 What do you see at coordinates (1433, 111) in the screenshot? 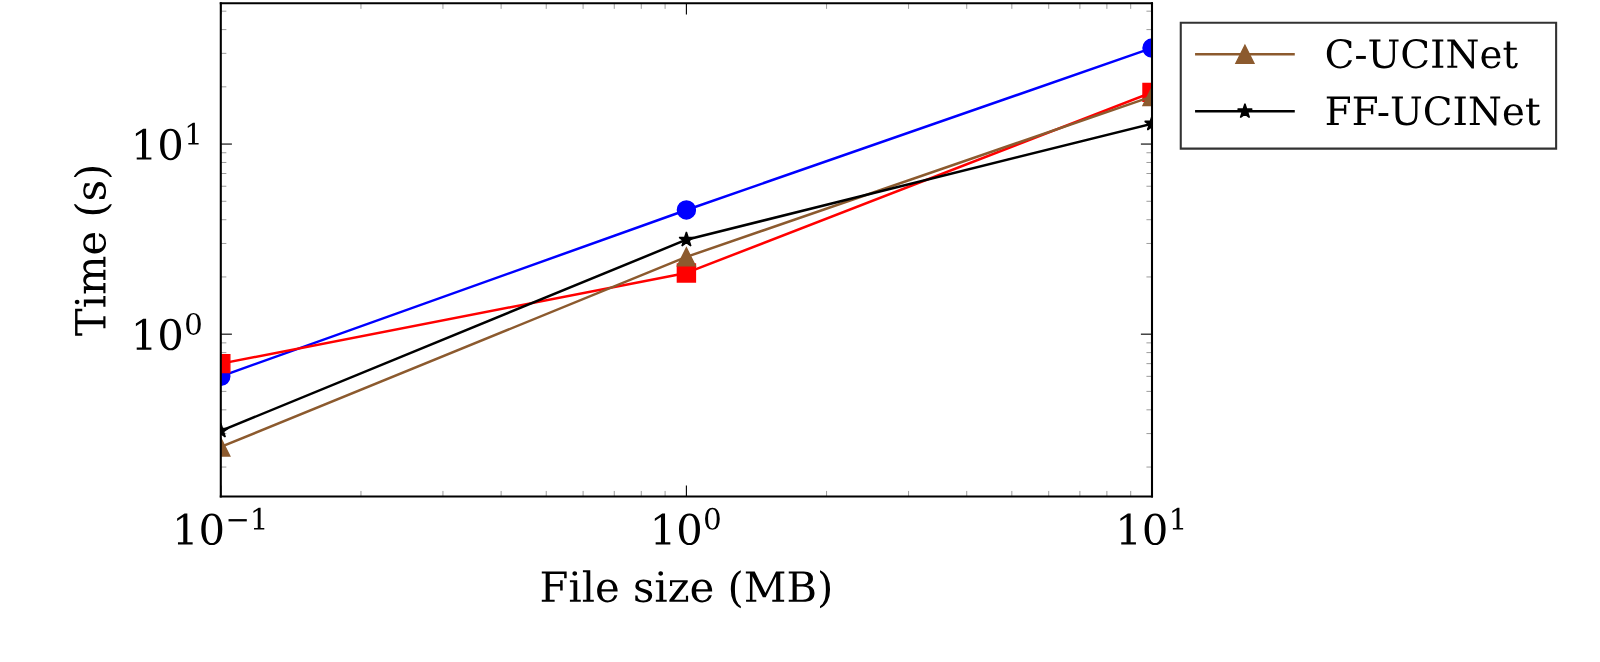
I see `legend-label: FF-UCINet` at bounding box center [1433, 111].